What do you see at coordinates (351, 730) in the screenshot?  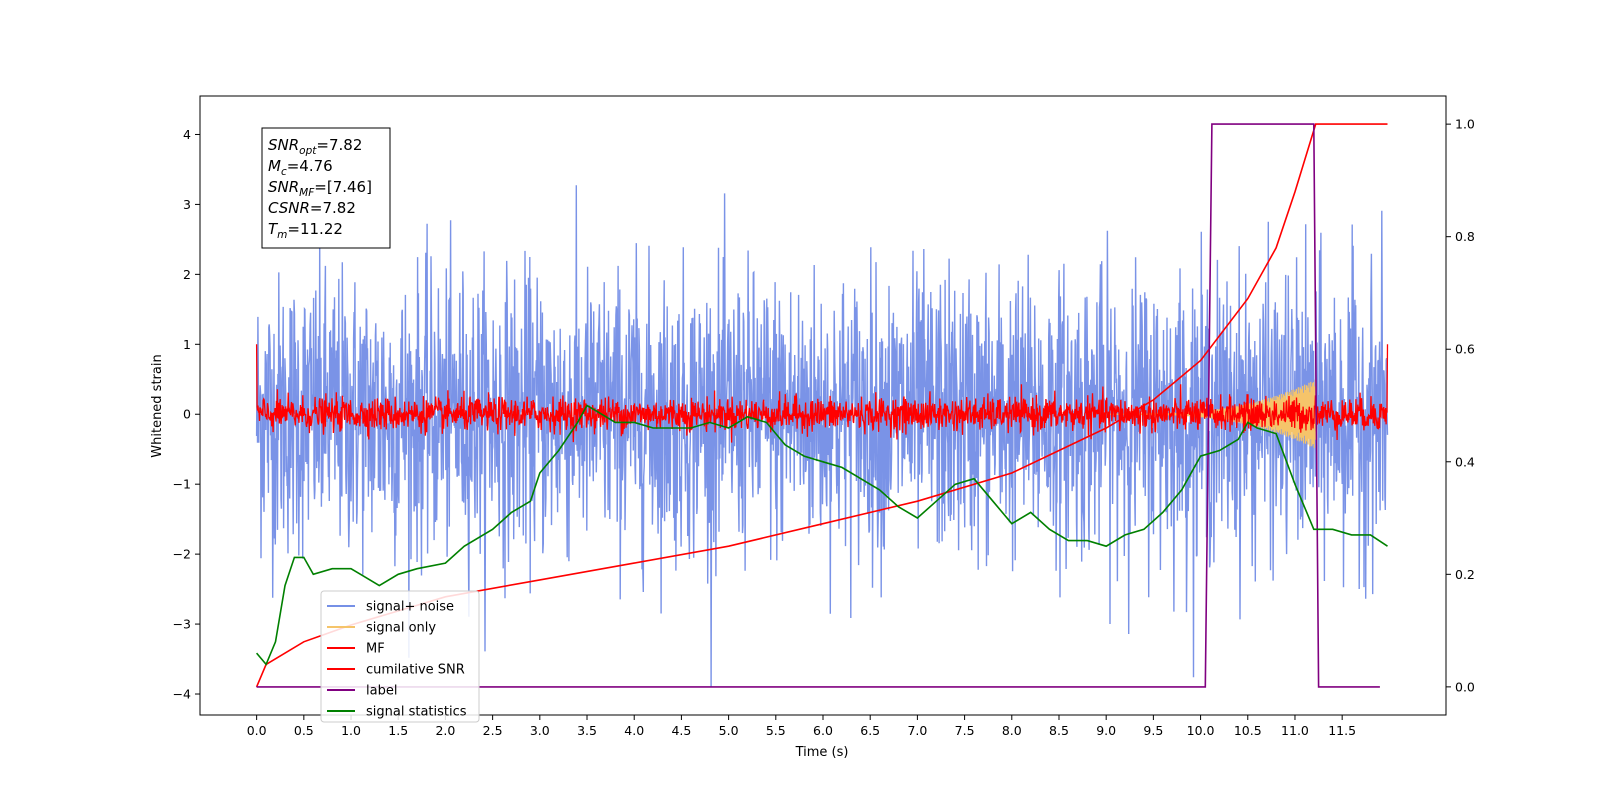 I see `x-tick-label: 1.0` at bounding box center [351, 730].